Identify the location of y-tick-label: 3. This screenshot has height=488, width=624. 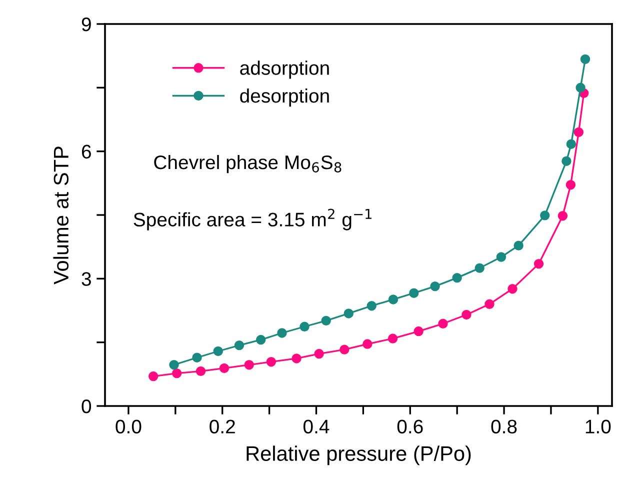
(86, 279).